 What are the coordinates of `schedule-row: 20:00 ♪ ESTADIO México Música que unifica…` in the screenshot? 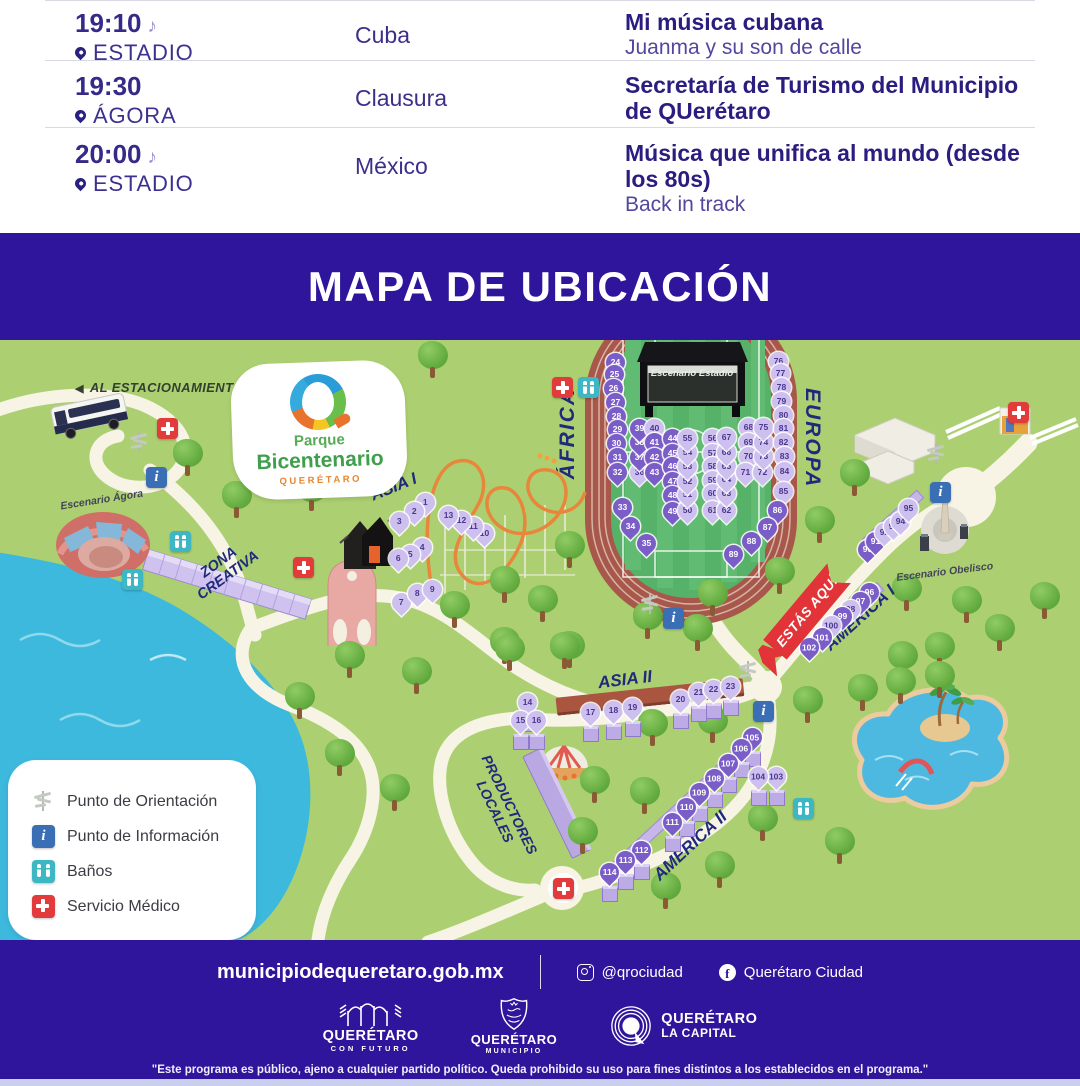 It's located at (540, 178).